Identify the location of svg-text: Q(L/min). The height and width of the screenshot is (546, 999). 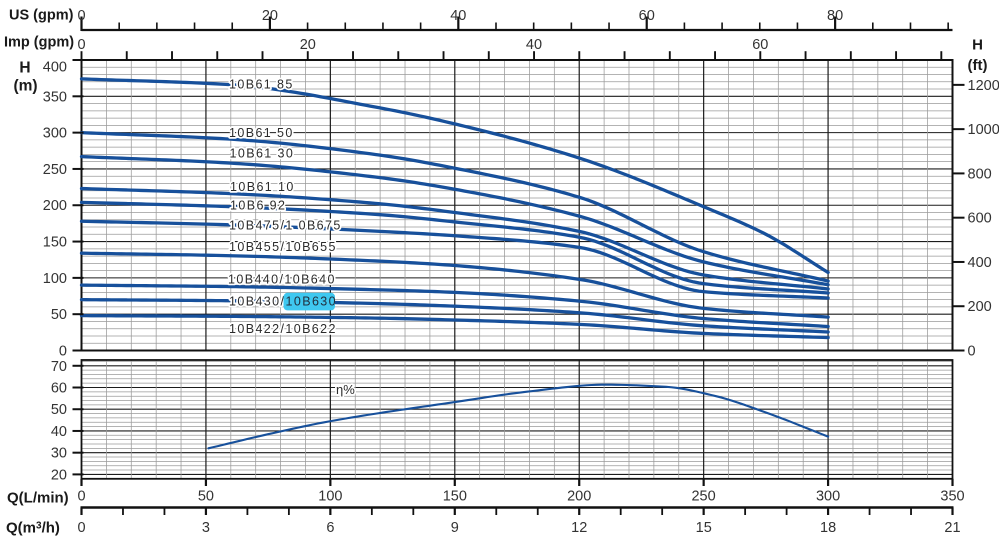
(38, 498).